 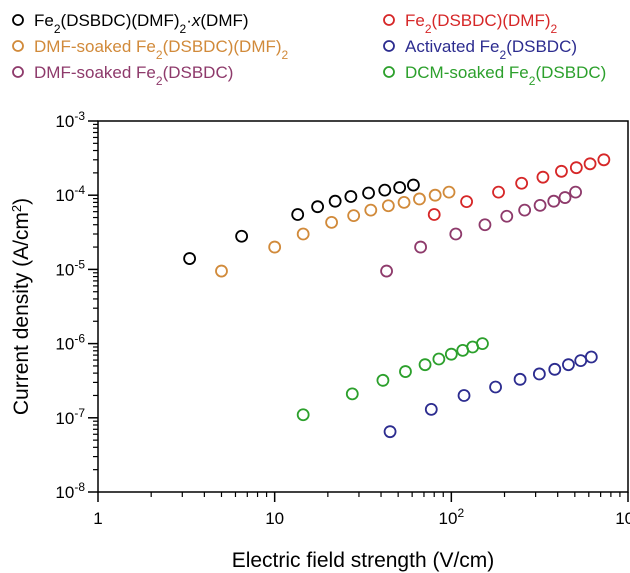 What do you see at coordinates (301, 221) in the screenshot?
I see `series-fe2-dsbdc-dmf-2-x-dmf-` at bounding box center [301, 221].